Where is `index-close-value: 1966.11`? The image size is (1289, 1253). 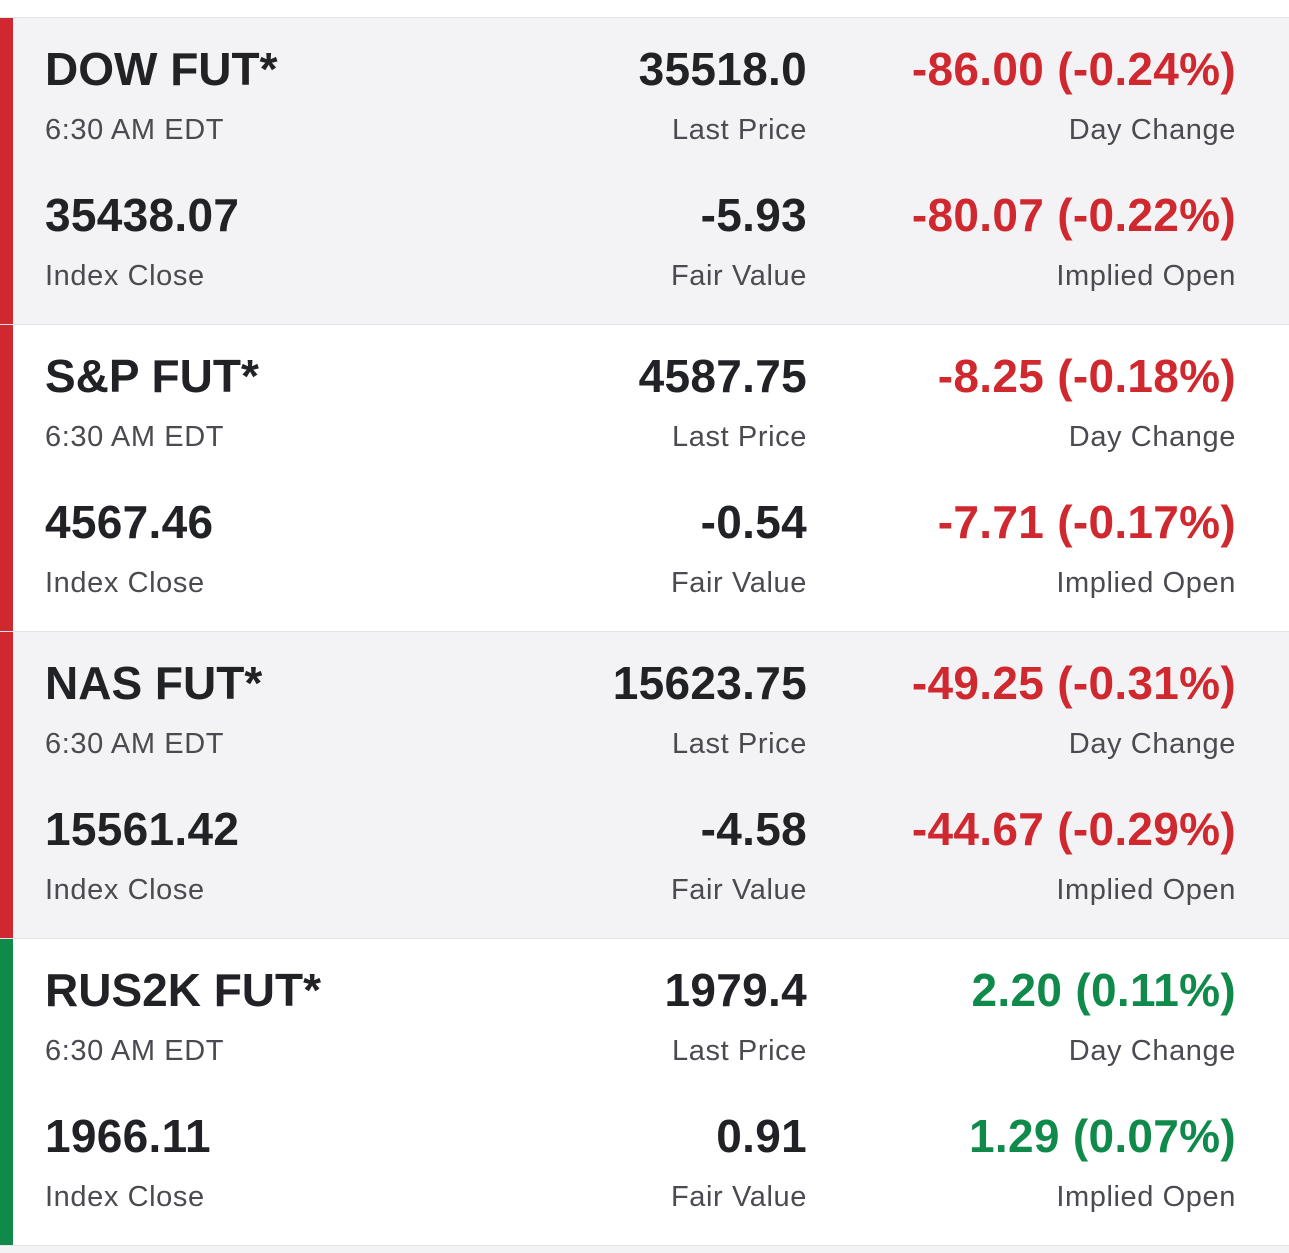
index-close-value: 1966.11 is located at coordinates (128, 1136).